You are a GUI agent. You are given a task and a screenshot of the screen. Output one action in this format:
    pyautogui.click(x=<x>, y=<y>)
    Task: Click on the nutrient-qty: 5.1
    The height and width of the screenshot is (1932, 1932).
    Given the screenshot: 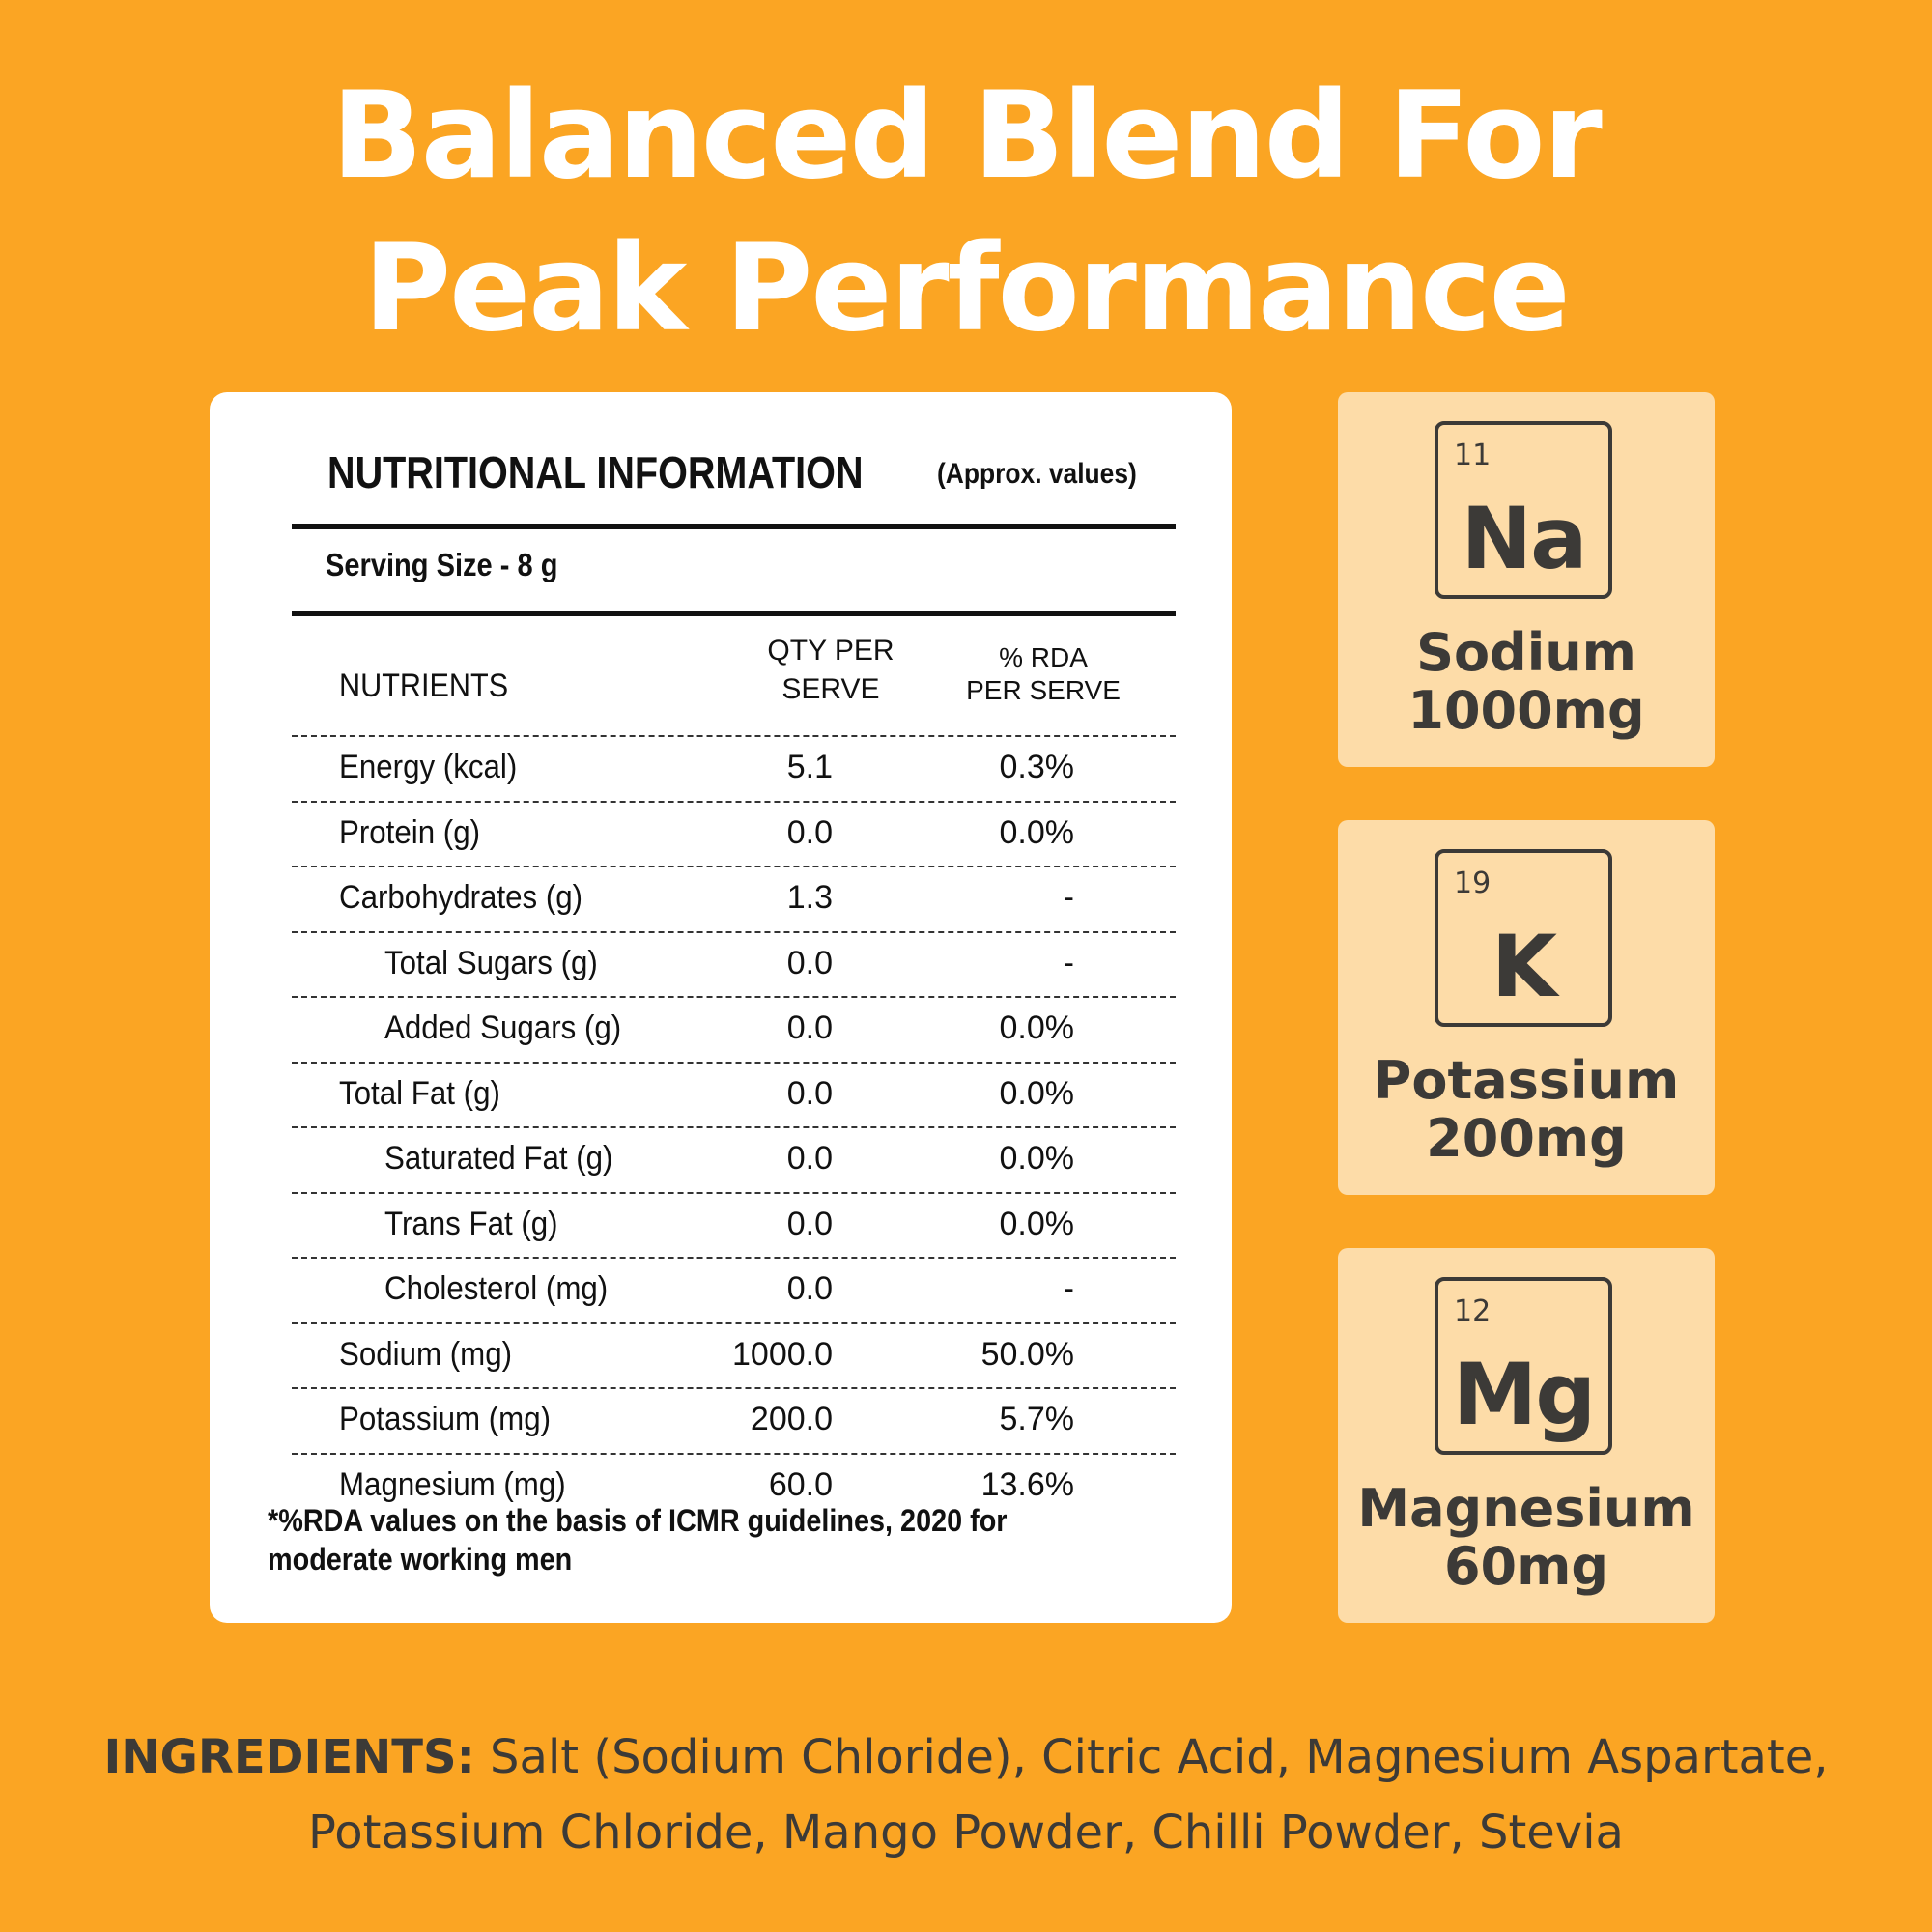 What is the action you would take?
    pyautogui.click(x=809, y=767)
    